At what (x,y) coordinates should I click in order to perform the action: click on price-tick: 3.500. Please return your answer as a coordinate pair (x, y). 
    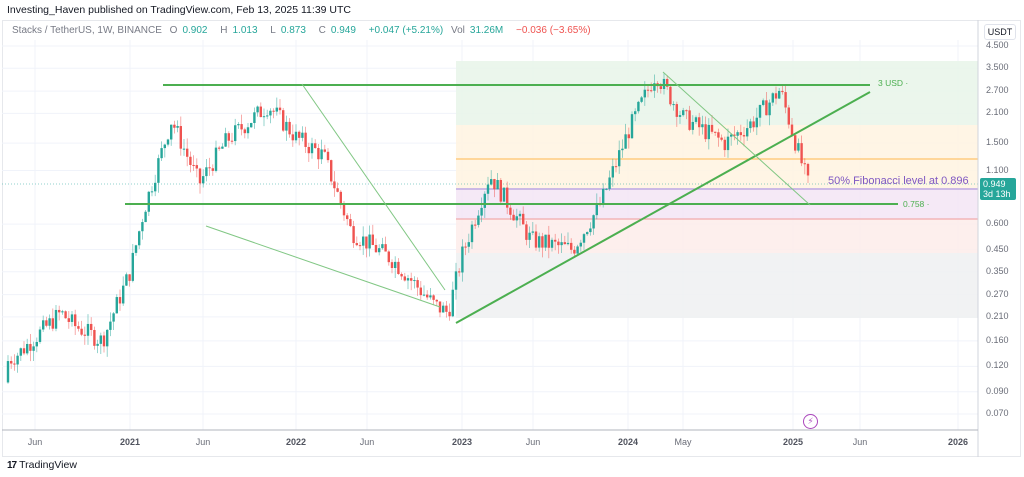
    Looking at the image, I should click on (997, 67).